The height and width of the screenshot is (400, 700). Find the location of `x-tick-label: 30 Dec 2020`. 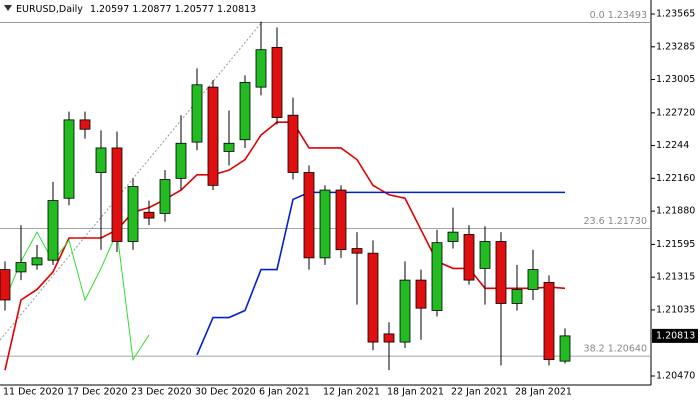

x-tick-label: 30 Dec 2020 is located at coordinates (225, 392).